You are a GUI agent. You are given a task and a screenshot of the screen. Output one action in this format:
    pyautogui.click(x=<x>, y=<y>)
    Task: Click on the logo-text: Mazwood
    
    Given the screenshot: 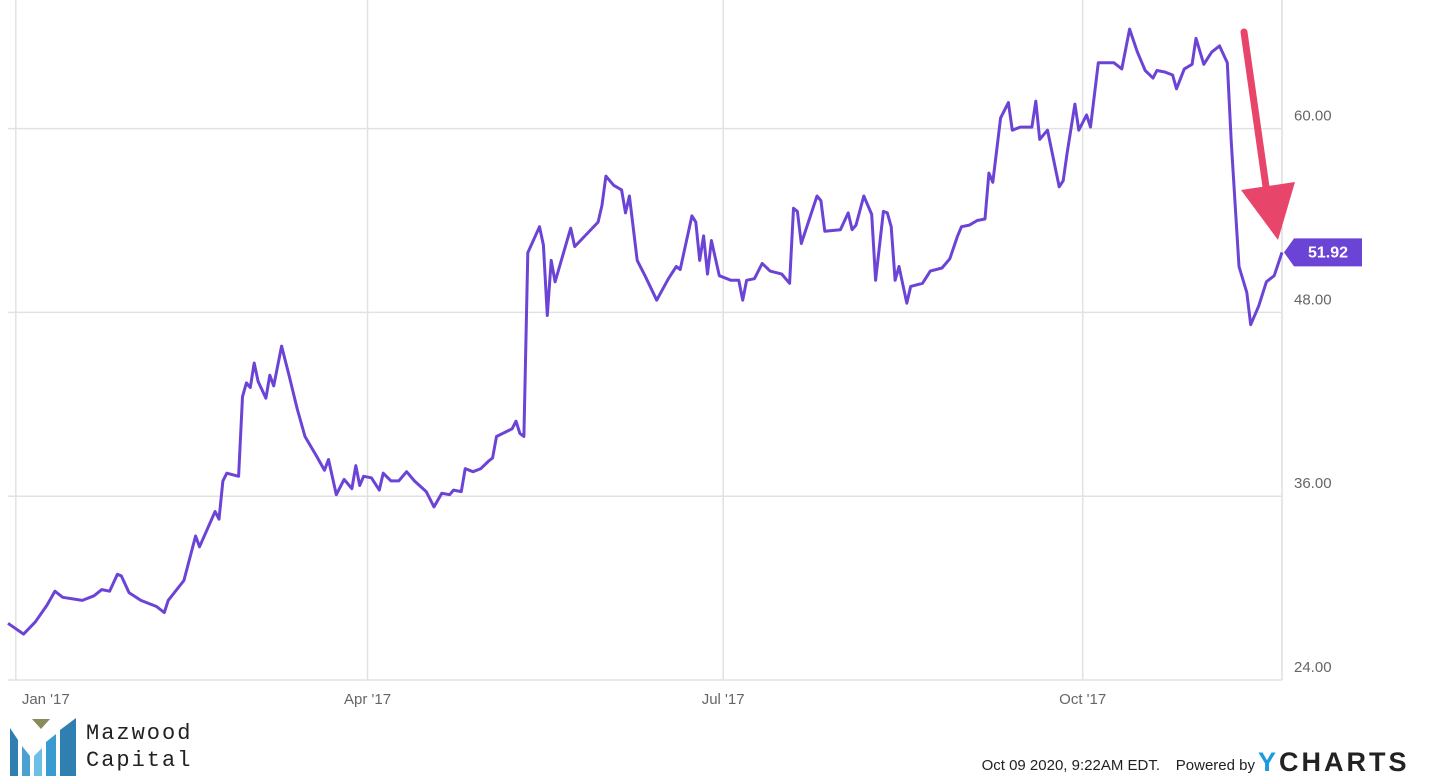 What is the action you would take?
    pyautogui.click(x=139, y=733)
    